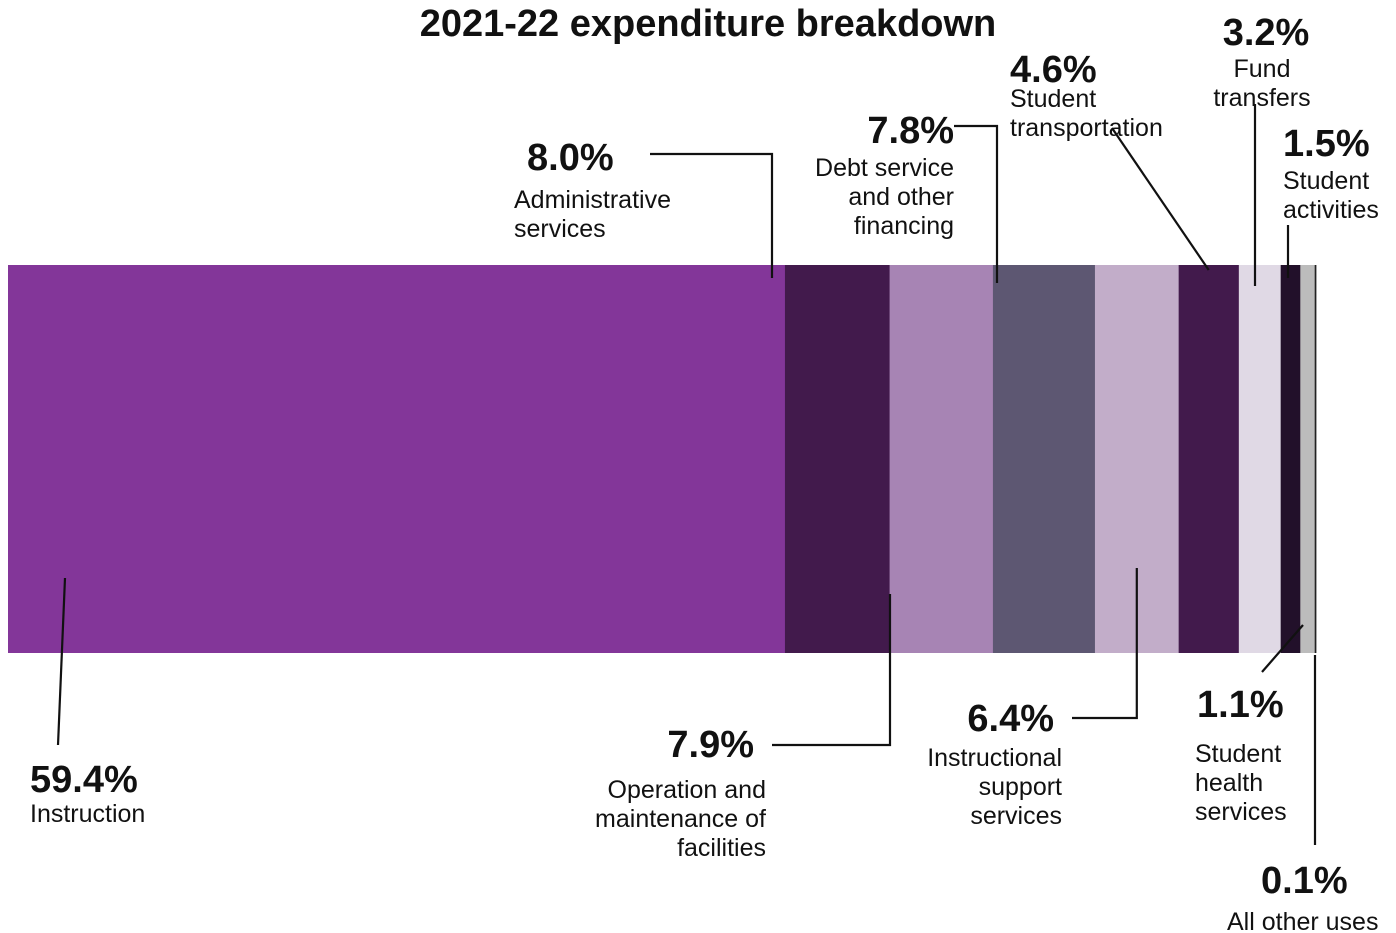  Describe the element at coordinates (1266, 33) in the screenshot. I see `value-label-fund-transfers: 3.2%` at that location.